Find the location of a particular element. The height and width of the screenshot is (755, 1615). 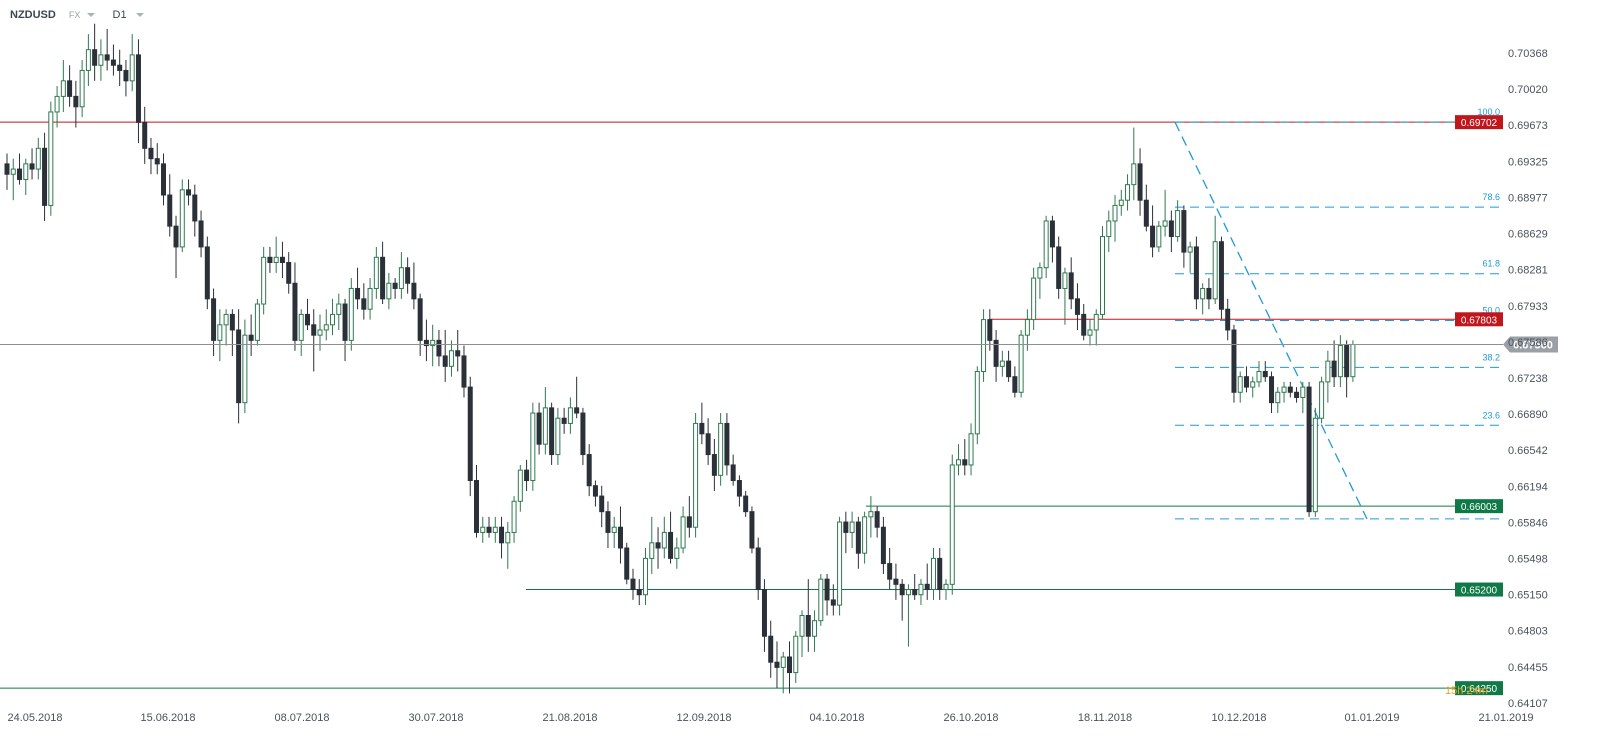

timeframe-dropdown-icon is located at coordinates (139, 15).